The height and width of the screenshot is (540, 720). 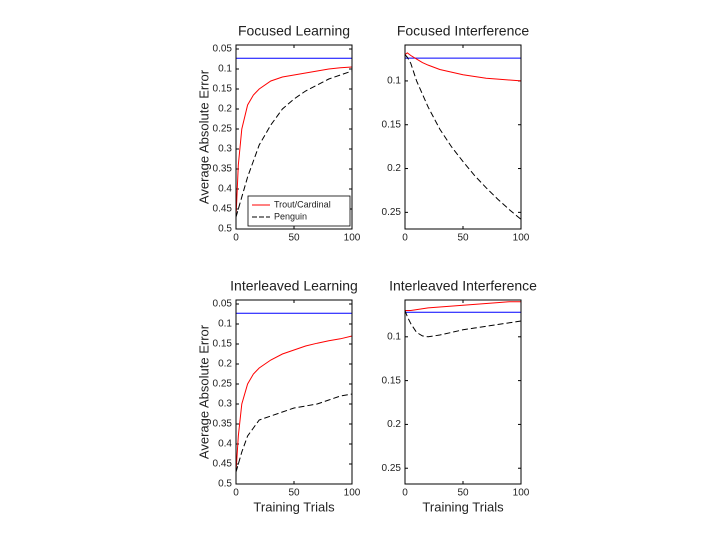 I want to click on legend-label: Penguin, so click(x=290, y=216).